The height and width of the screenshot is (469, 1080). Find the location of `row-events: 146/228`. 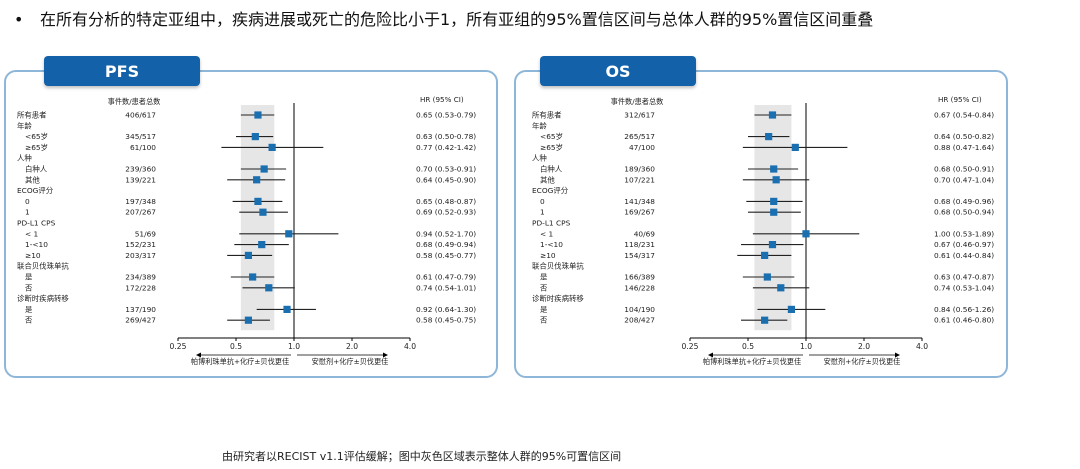

row-events: 146/228 is located at coordinates (639, 287).